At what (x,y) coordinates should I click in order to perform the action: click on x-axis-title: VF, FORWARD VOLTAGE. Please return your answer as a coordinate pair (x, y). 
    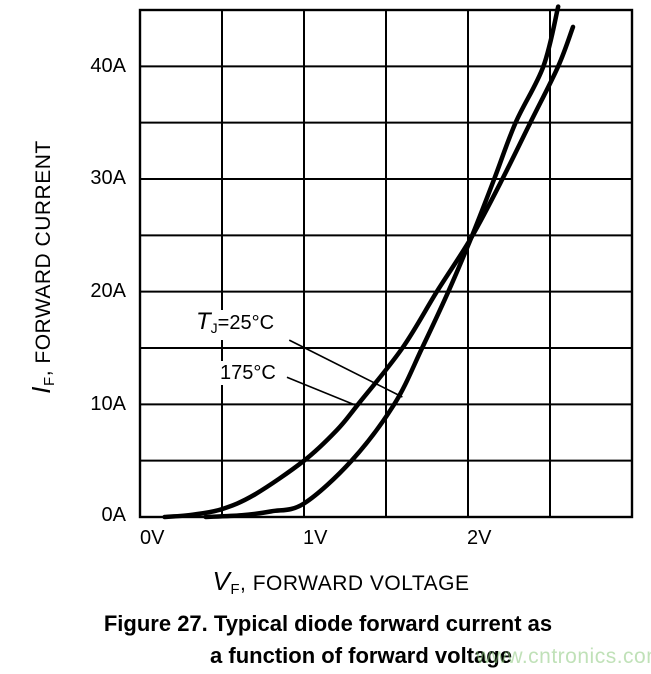
    Looking at the image, I should click on (341, 582).